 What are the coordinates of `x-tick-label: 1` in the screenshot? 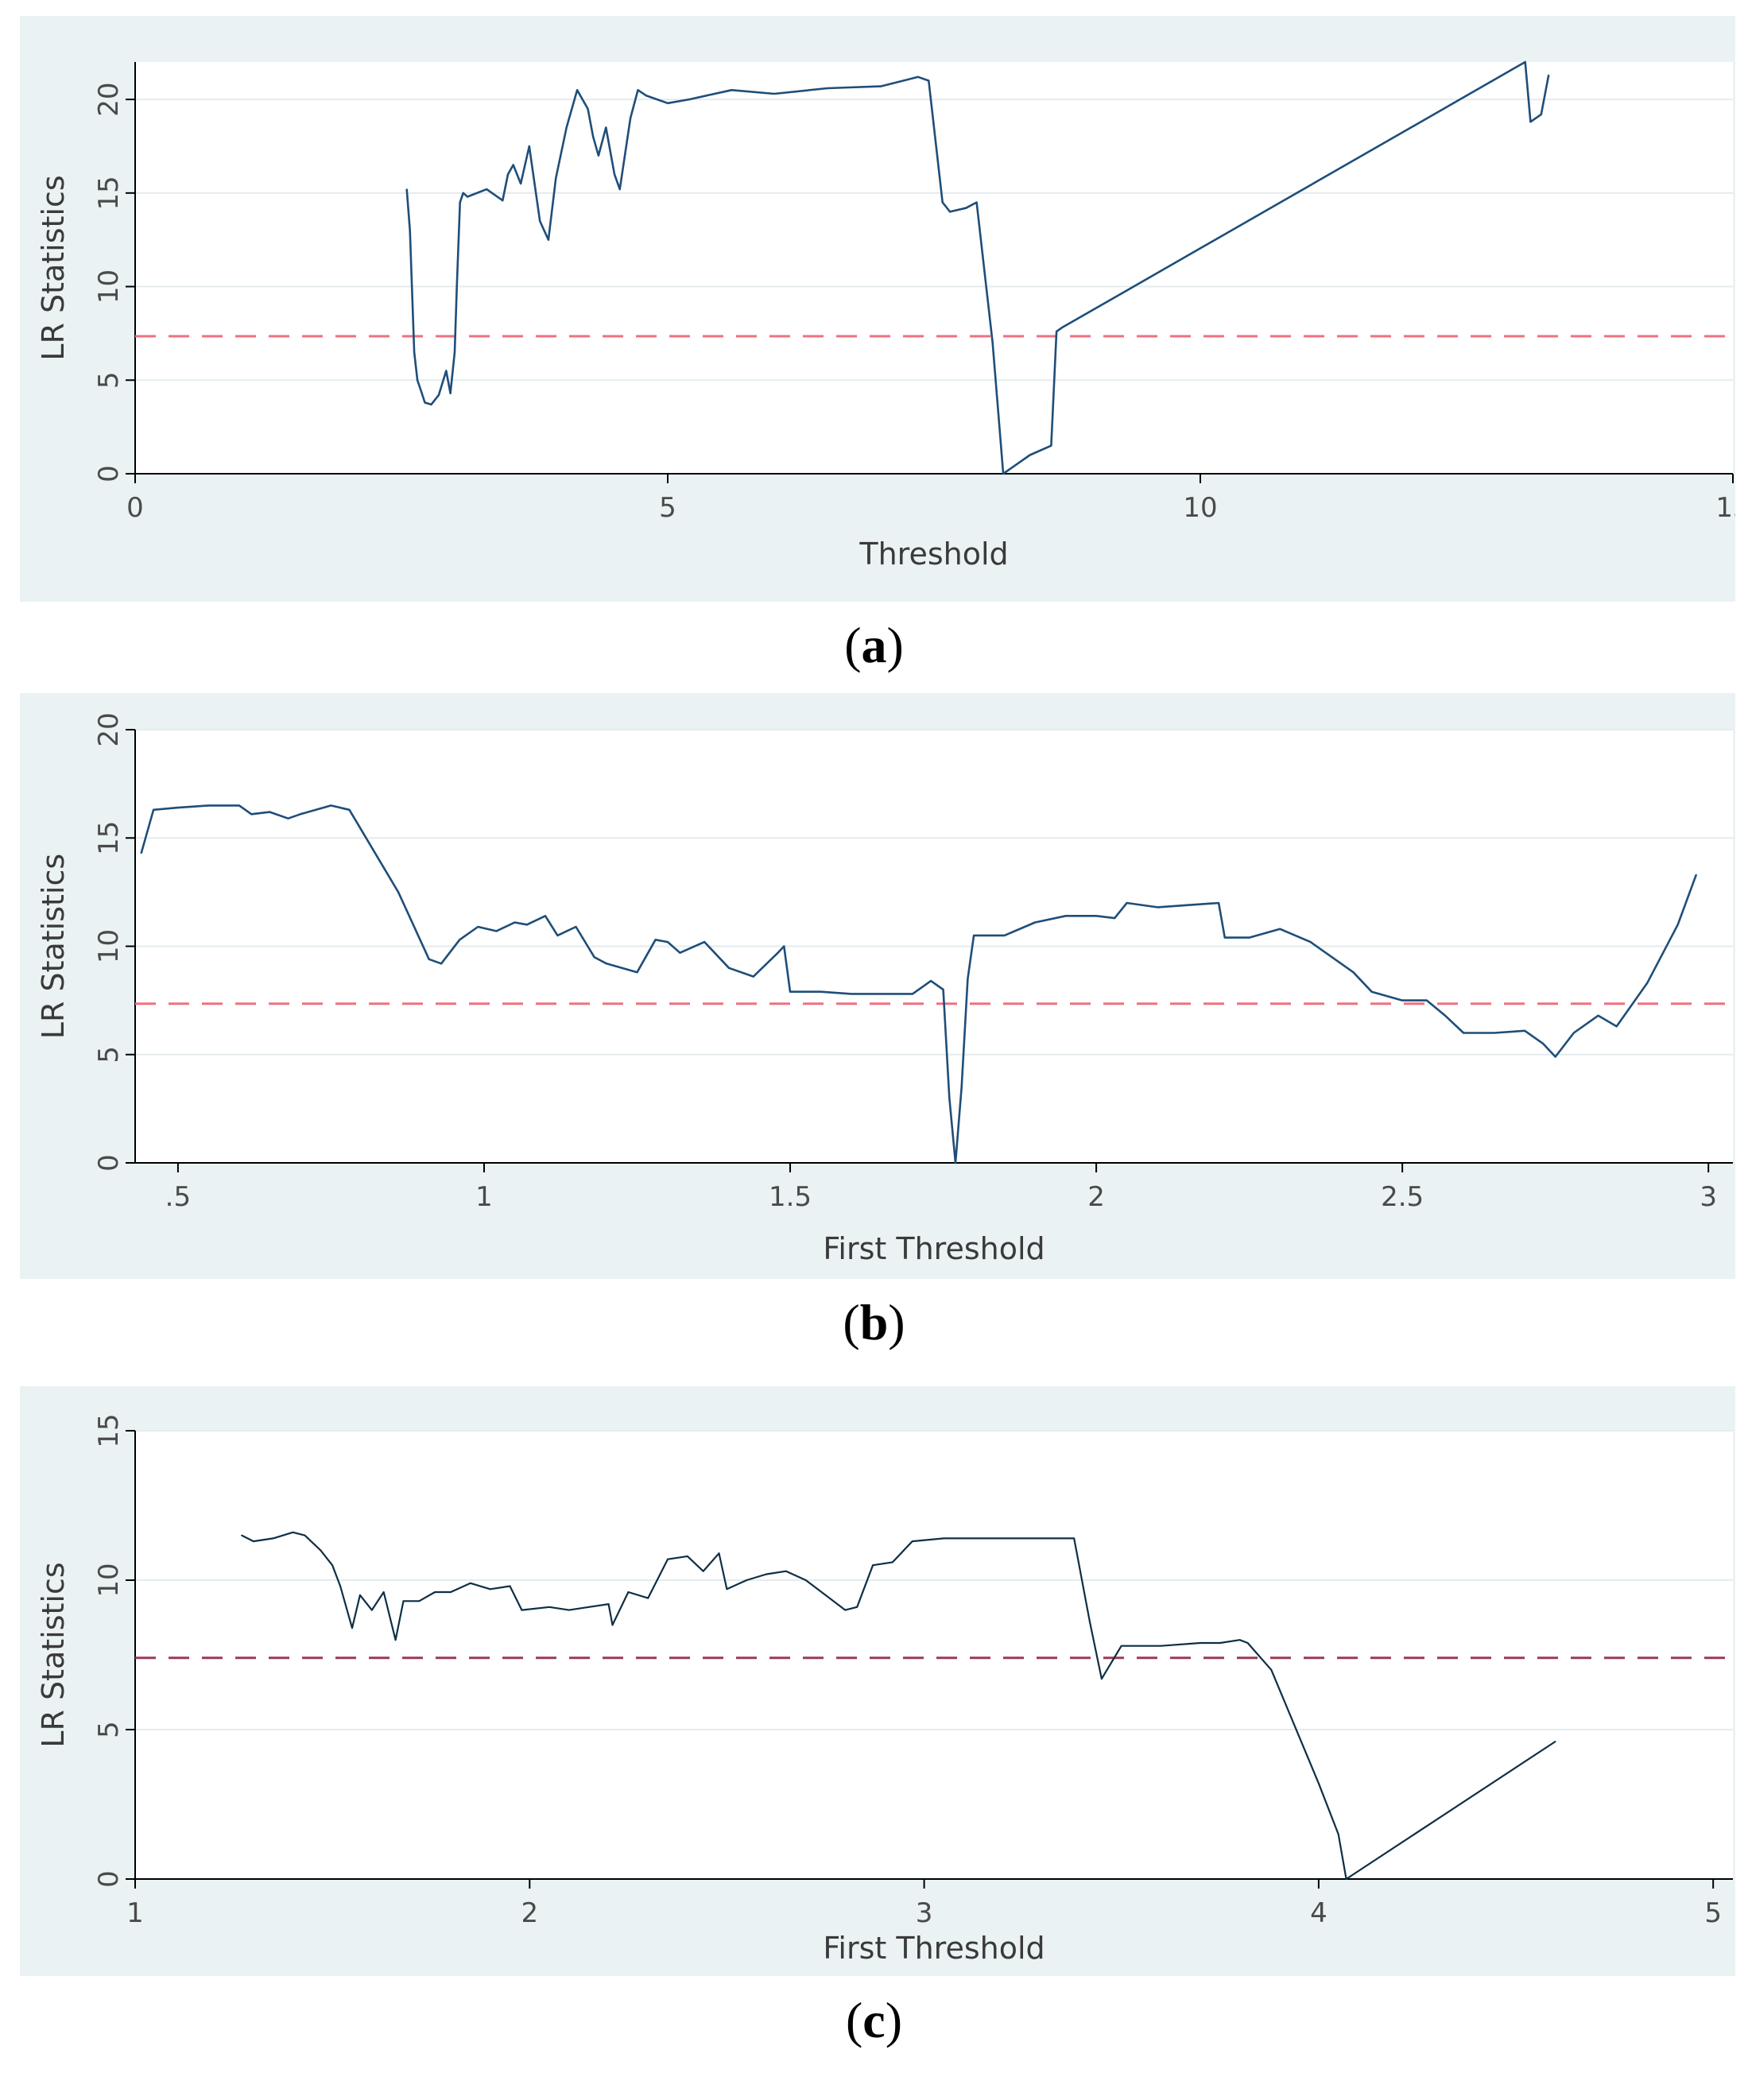 It's located at (484, 1197).